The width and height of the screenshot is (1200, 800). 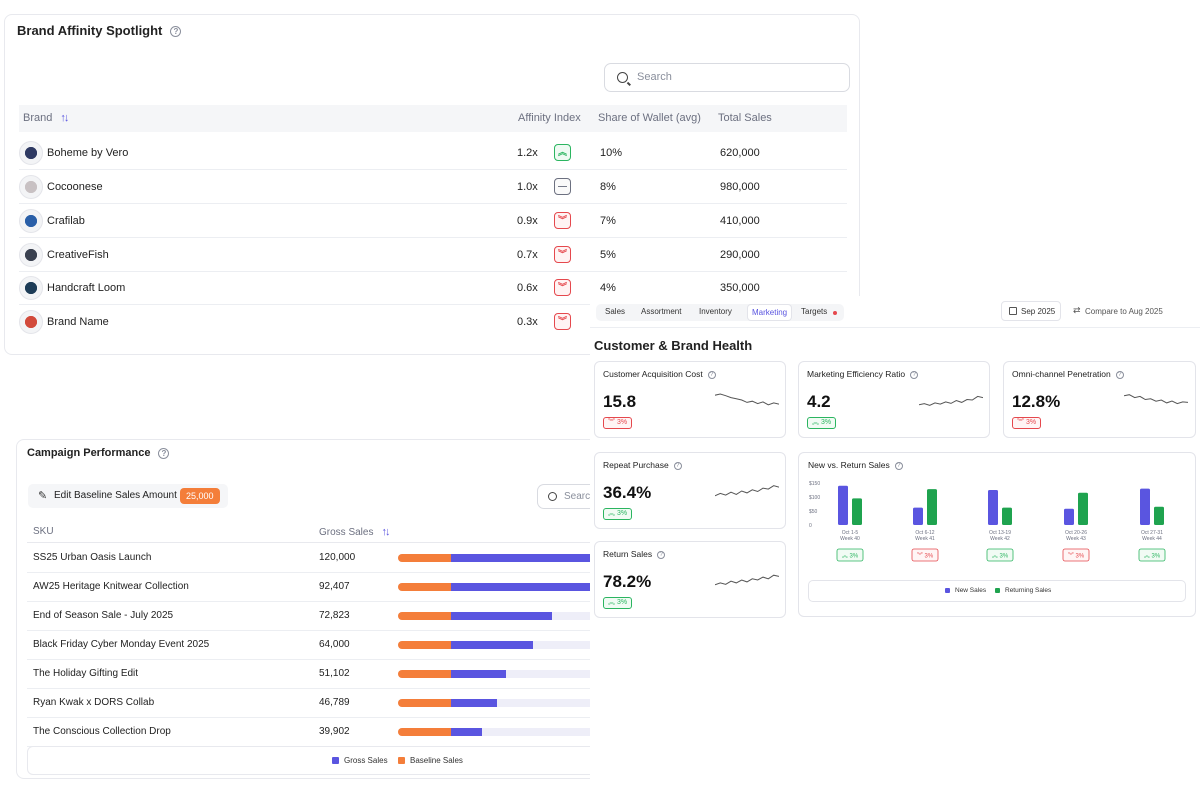 I want to click on kpi-card: Omni-channel Penetration? 12.8% ︾ 3%, so click(x=1099, y=399).